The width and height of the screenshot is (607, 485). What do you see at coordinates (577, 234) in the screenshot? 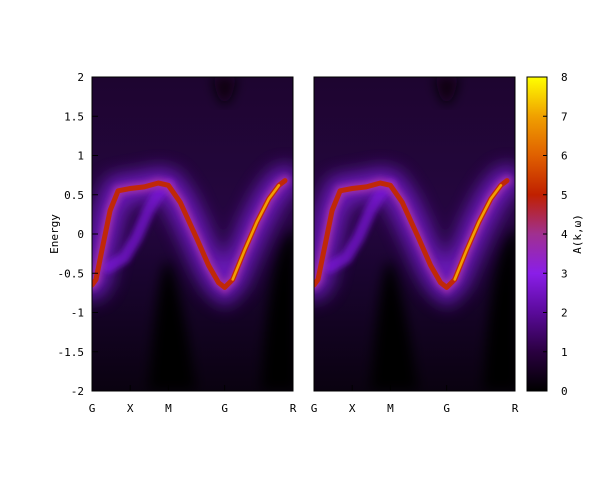
I see `colorbar-label: A(k,ω)` at bounding box center [577, 234].